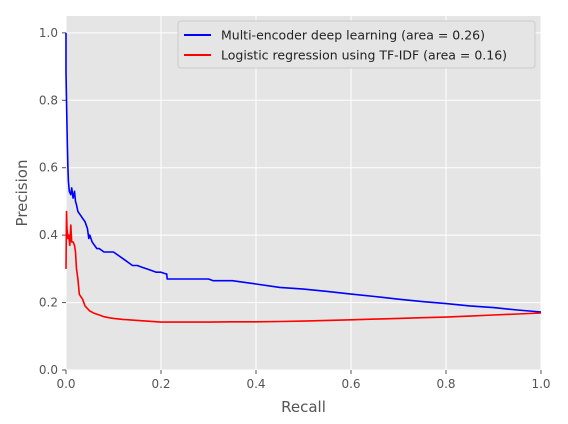 The width and height of the screenshot is (568, 424). Describe the element at coordinates (48, 33) in the screenshot. I see `y-tick-label: 1.0` at that location.